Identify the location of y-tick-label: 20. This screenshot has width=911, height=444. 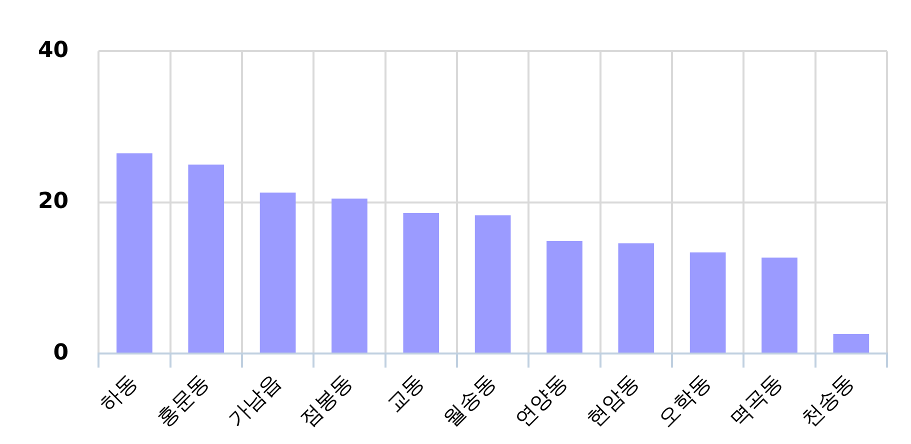
(53, 201).